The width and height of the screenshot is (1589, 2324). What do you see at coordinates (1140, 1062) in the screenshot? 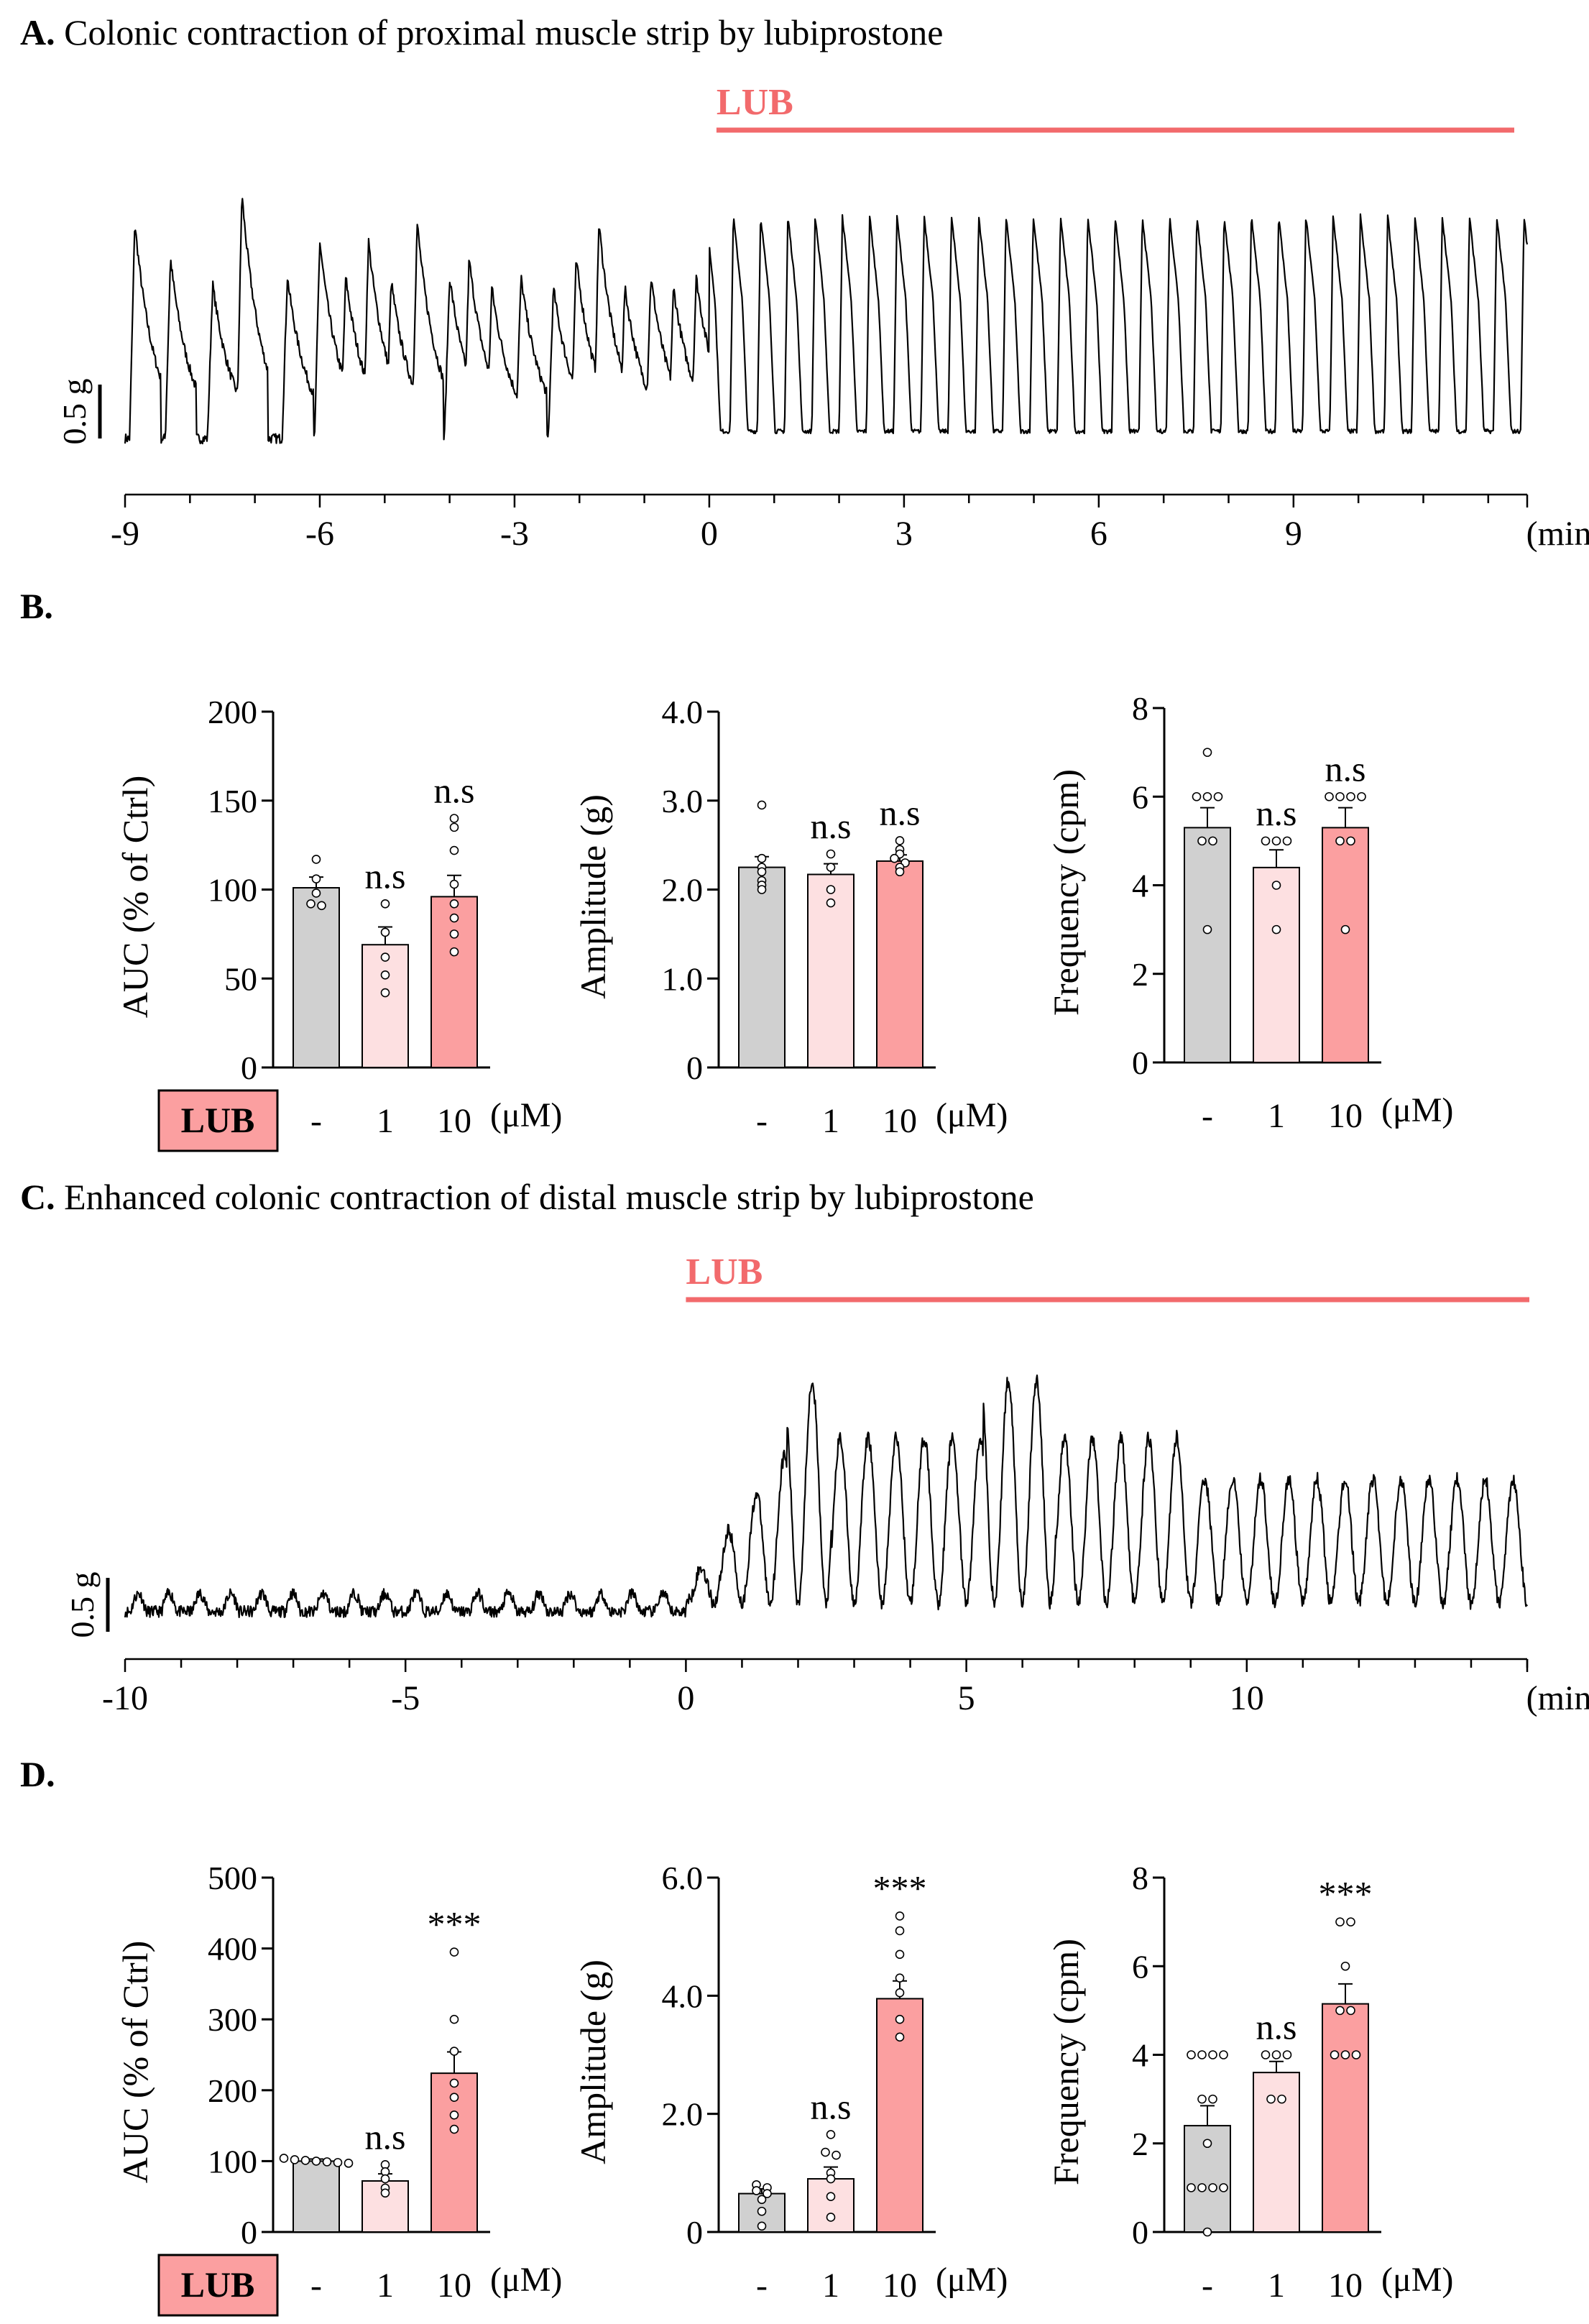
I see `B-frequency-y-tick-label: 0` at bounding box center [1140, 1062].